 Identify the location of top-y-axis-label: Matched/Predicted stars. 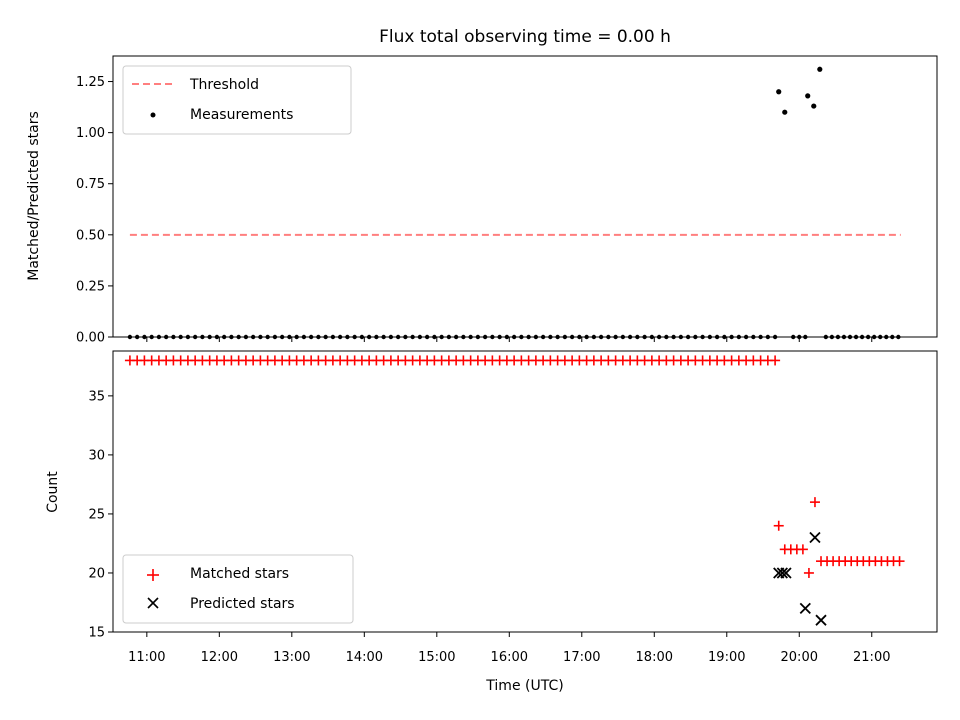
(34, 196).